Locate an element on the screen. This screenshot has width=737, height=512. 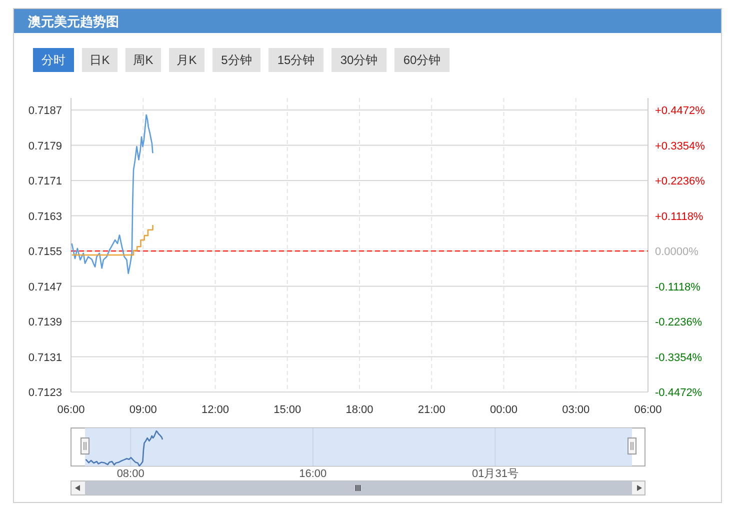
x-tick-label: 16:00 is located at coordinates (313, 474).